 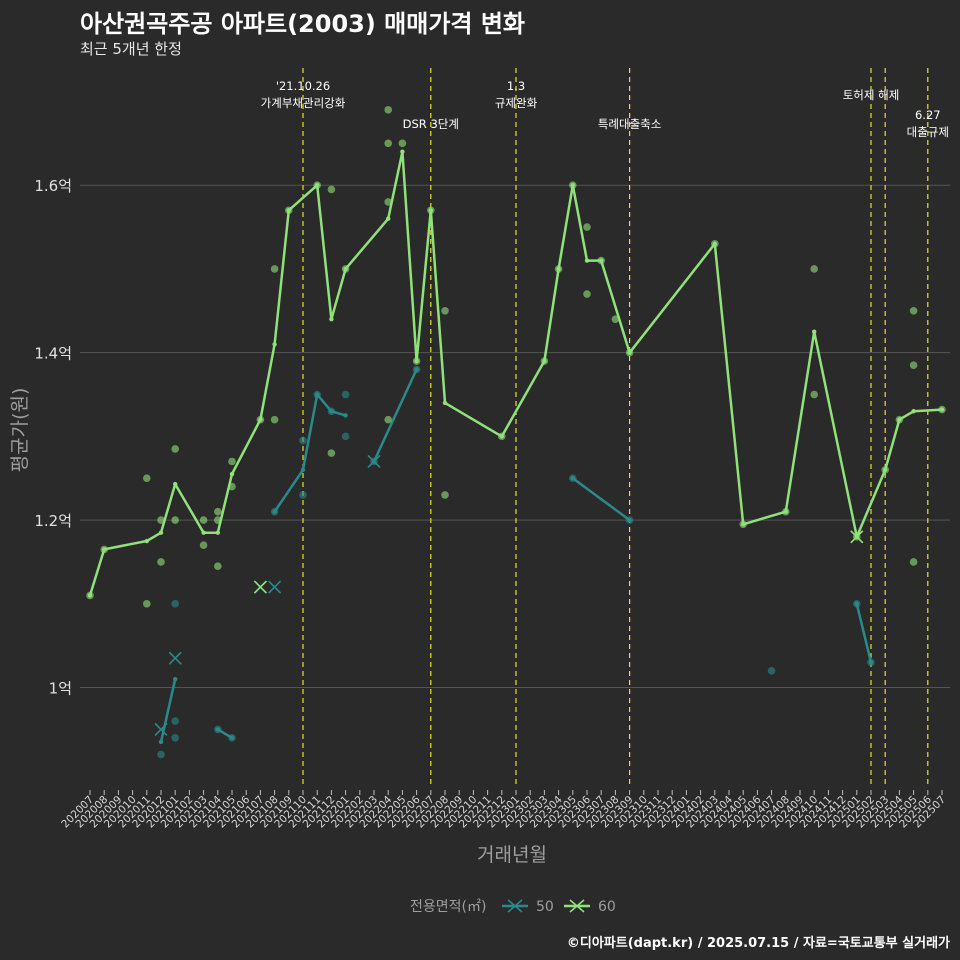 What do you see at coordinates (303, 103) in the screenshot?
I see `event-label: 가계부채관리강화` at bounding box center [303, 103].